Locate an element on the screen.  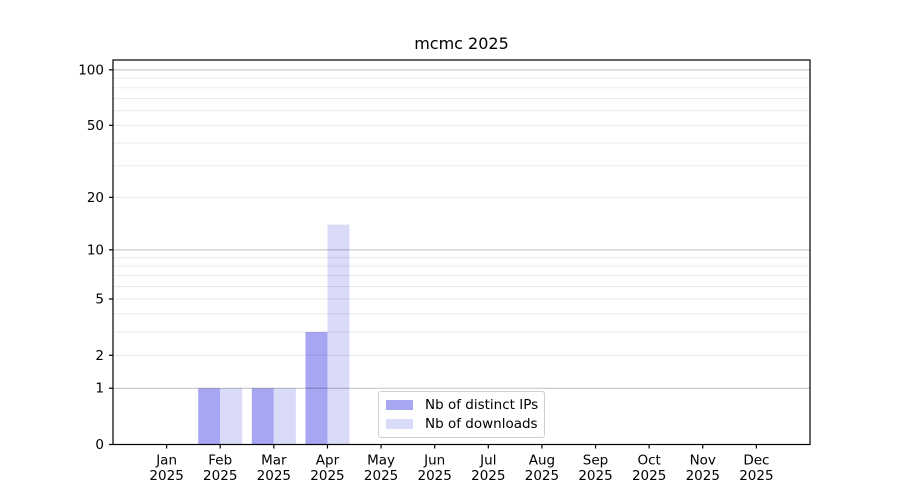
bar-distinct-ips-apr is located at coordinates (316, 388).